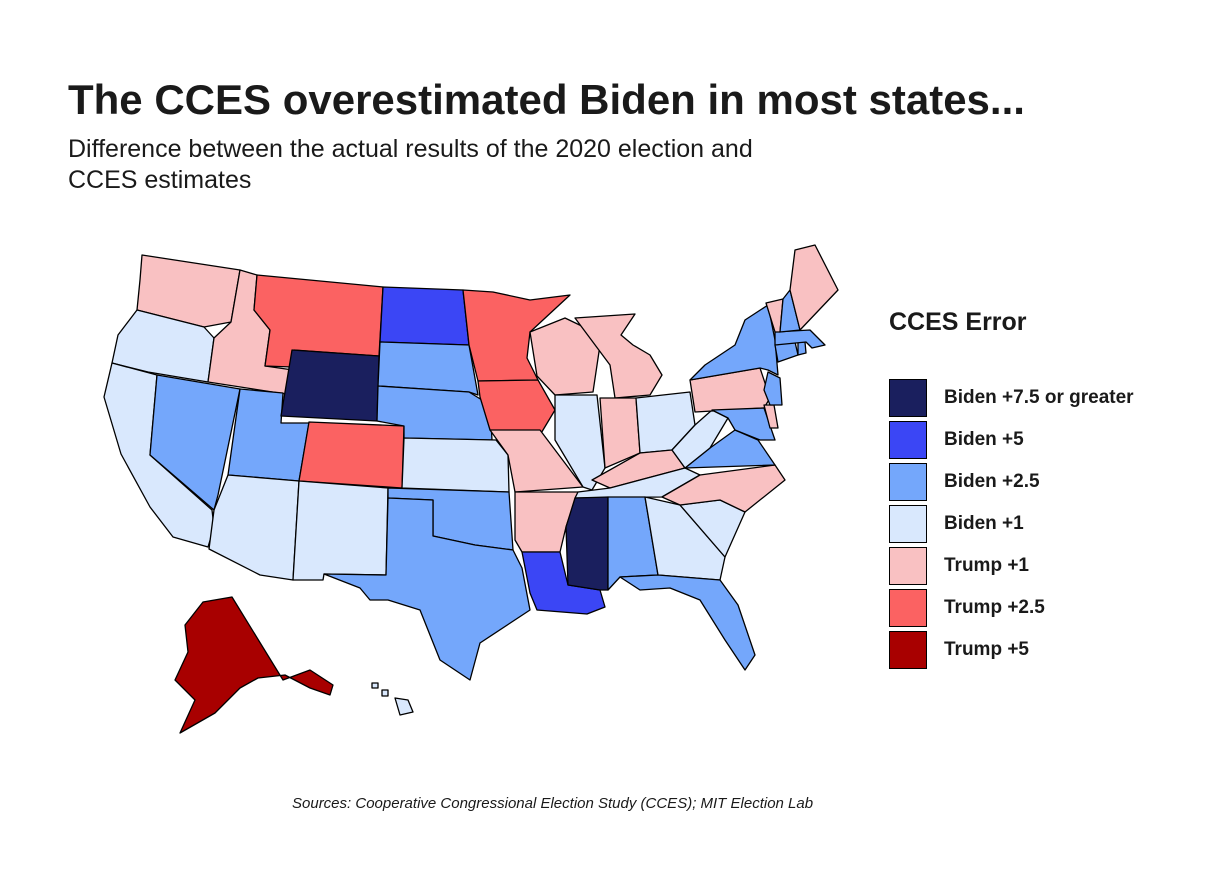 The height and width of the screenshot is (875, 1225). I want to click on state-wi, so click(565, 356).